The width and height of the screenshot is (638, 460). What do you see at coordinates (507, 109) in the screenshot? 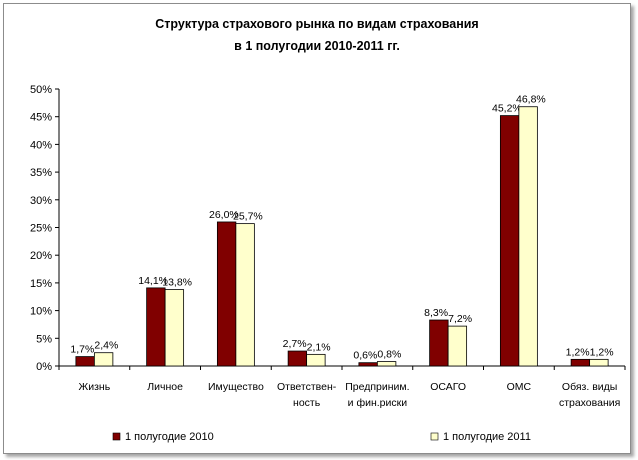
I see `data-label: 45,2%` at bounding box center [507, 109].